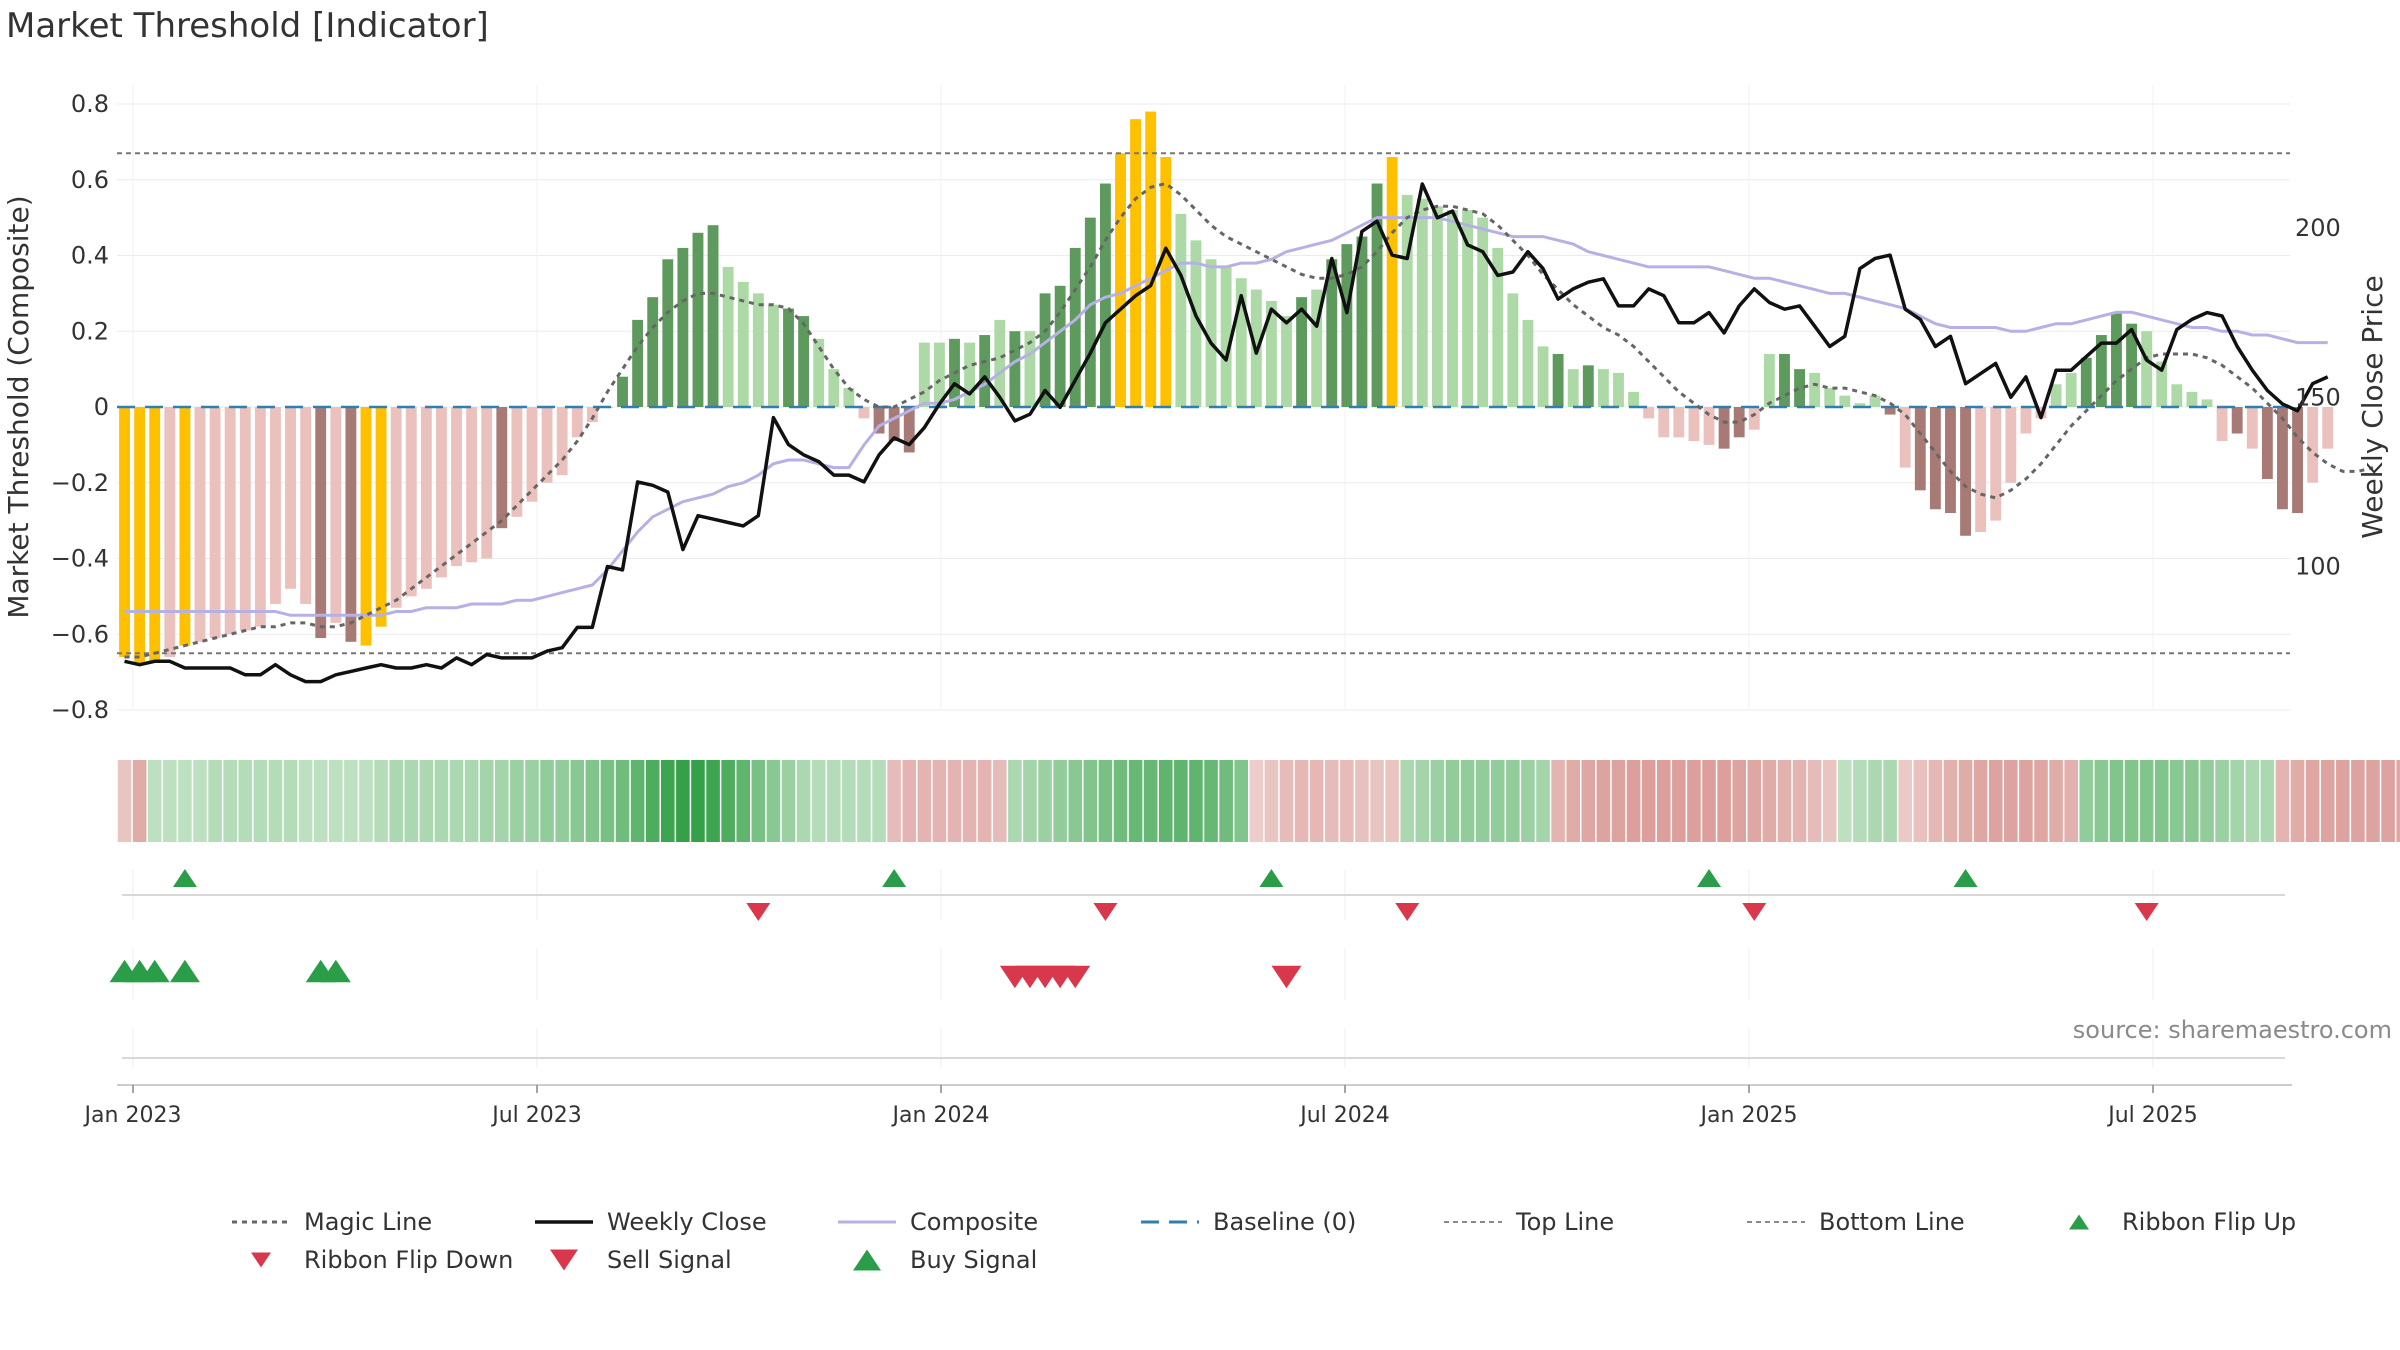 The height and width of the screenshot is (1350, 2400). I want to click on legend-label: Magic Line, so click(368, 1222).